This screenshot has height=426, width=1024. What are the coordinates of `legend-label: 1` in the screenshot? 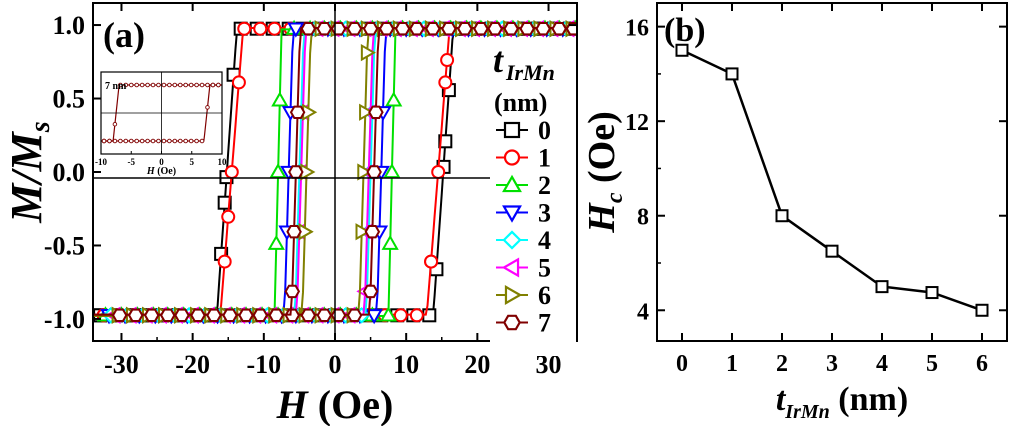 It's located at (544, 158).